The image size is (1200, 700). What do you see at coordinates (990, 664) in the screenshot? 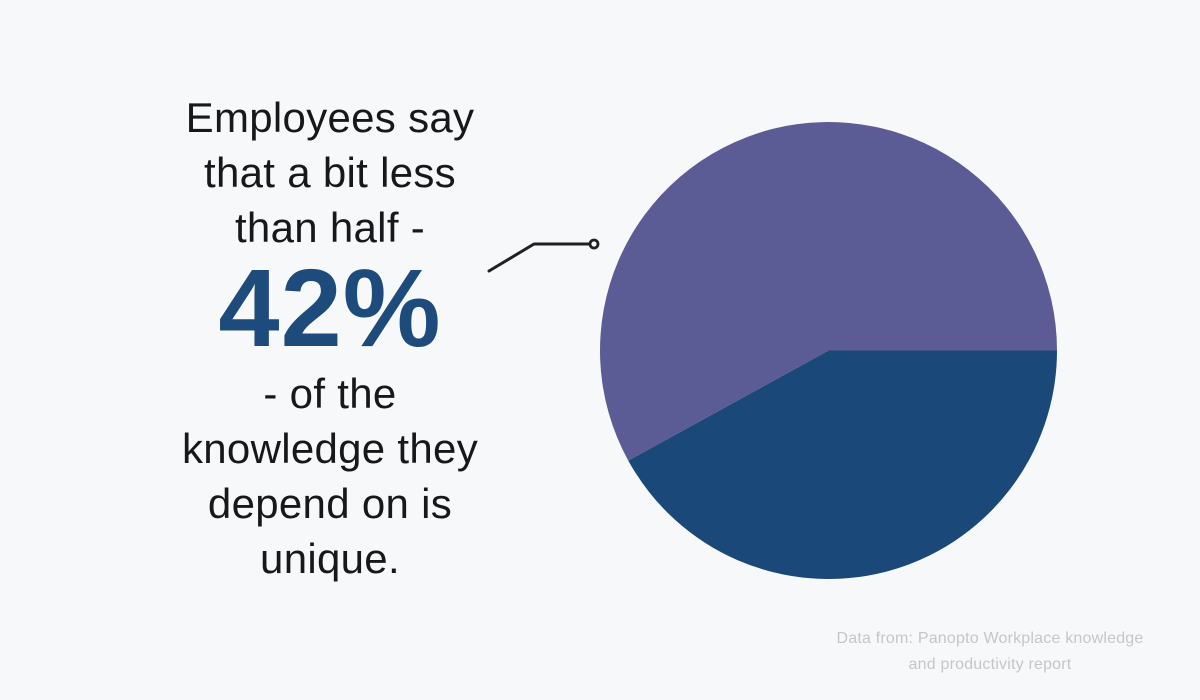
I see `data-source-line: and productivity report` at bounding box center [990, 664].